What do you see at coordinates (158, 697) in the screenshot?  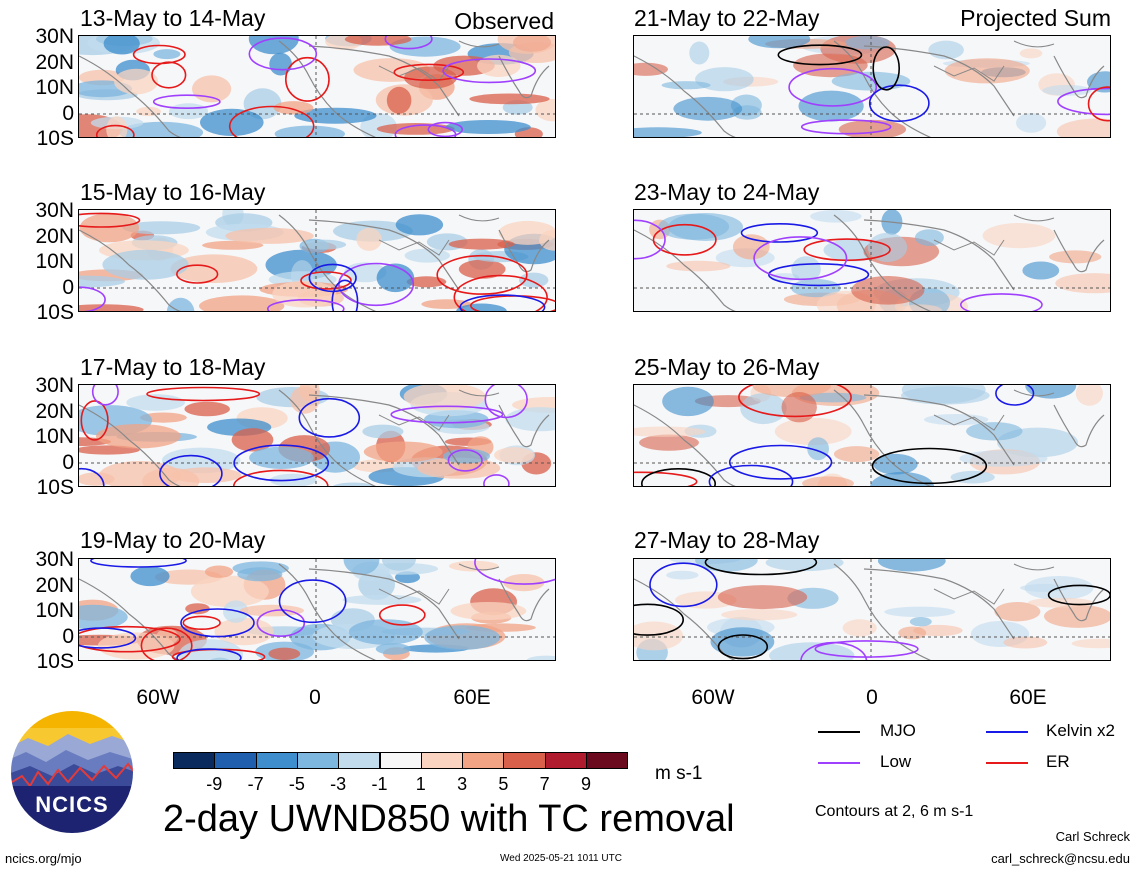 I see `lon-label-60w-left: 60W` at bounding box center [158, 697].